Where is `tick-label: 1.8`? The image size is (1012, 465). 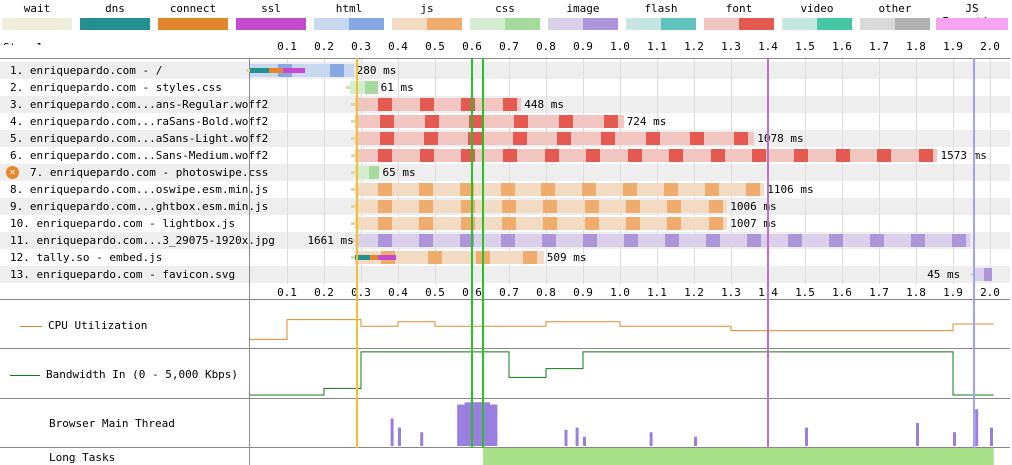 tick-label: 1.8 is located at coordinates (916, 292).